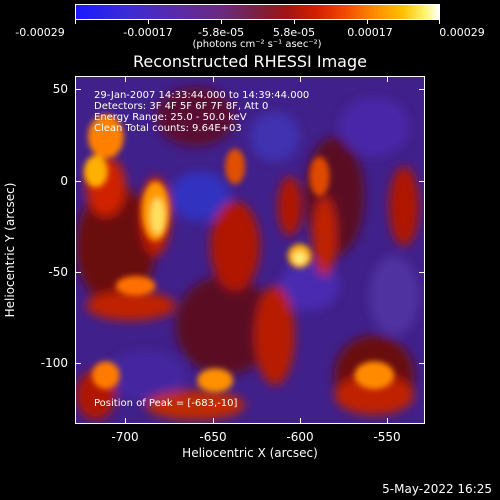 This screenshot has width=500, height=500. What do you see at coordinates (213, 437) in the screenshot?
I see `x-tick-label: -650` at bounding box center [213, 437].